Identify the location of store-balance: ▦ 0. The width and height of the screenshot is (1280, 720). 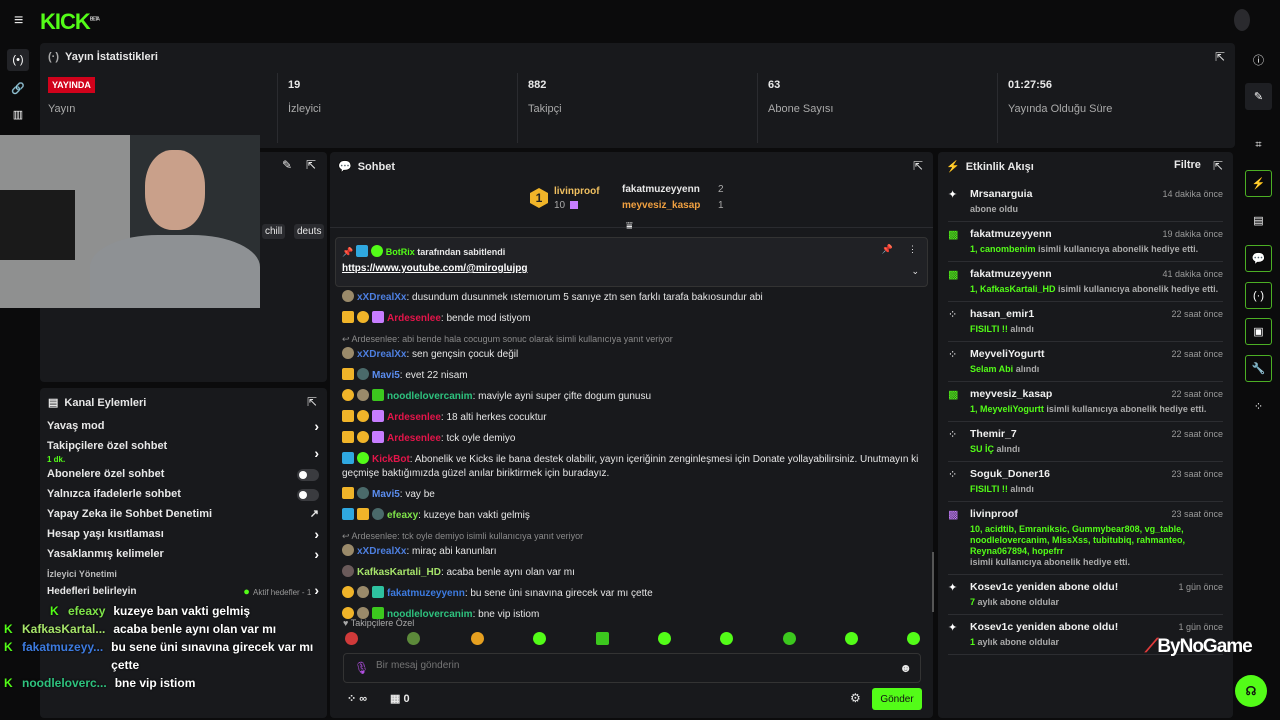
(400, 698).